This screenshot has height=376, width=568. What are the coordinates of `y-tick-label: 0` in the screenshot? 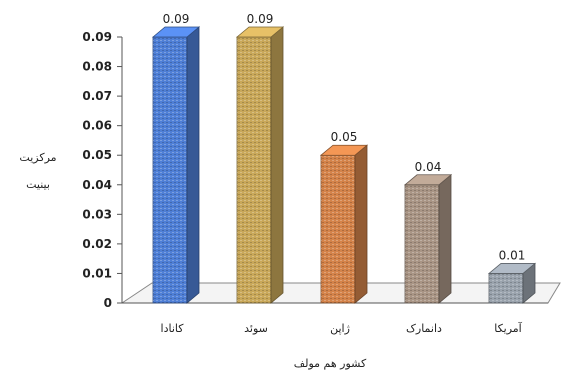 It's located at (108, 303).